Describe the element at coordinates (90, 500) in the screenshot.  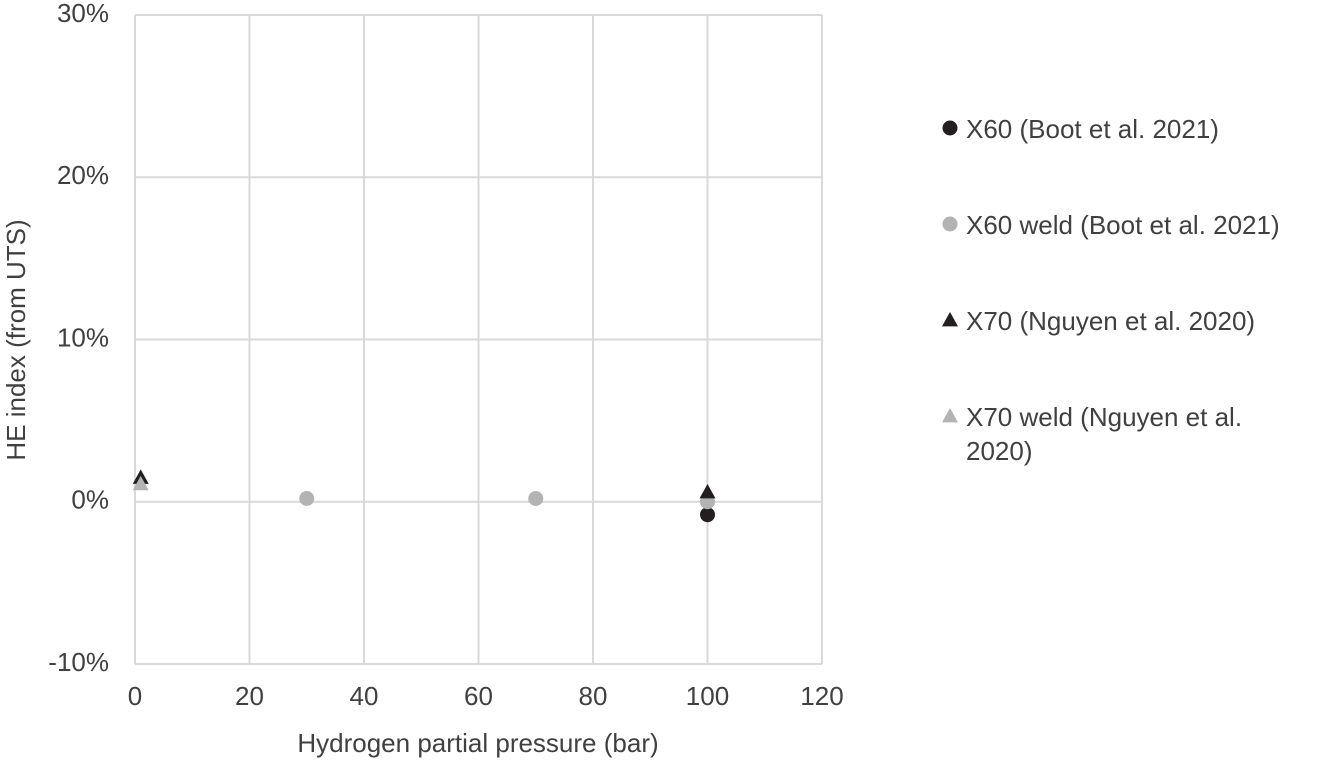
I see `y-tick-label: 0%` at that location.